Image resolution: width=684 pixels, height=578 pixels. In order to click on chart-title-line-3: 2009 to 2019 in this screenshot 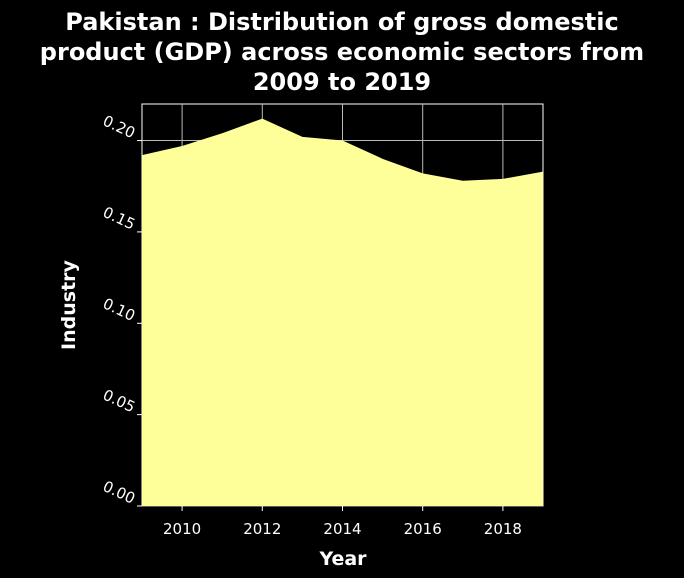, I will do `click(342, 82)`.